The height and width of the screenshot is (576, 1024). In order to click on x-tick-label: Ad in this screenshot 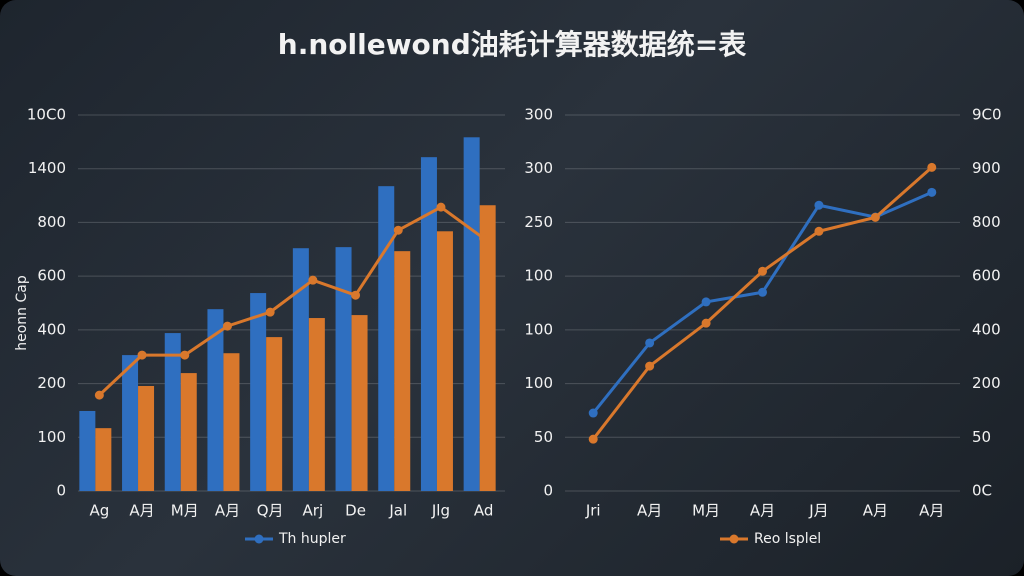, I will do `click(484, 511)`.